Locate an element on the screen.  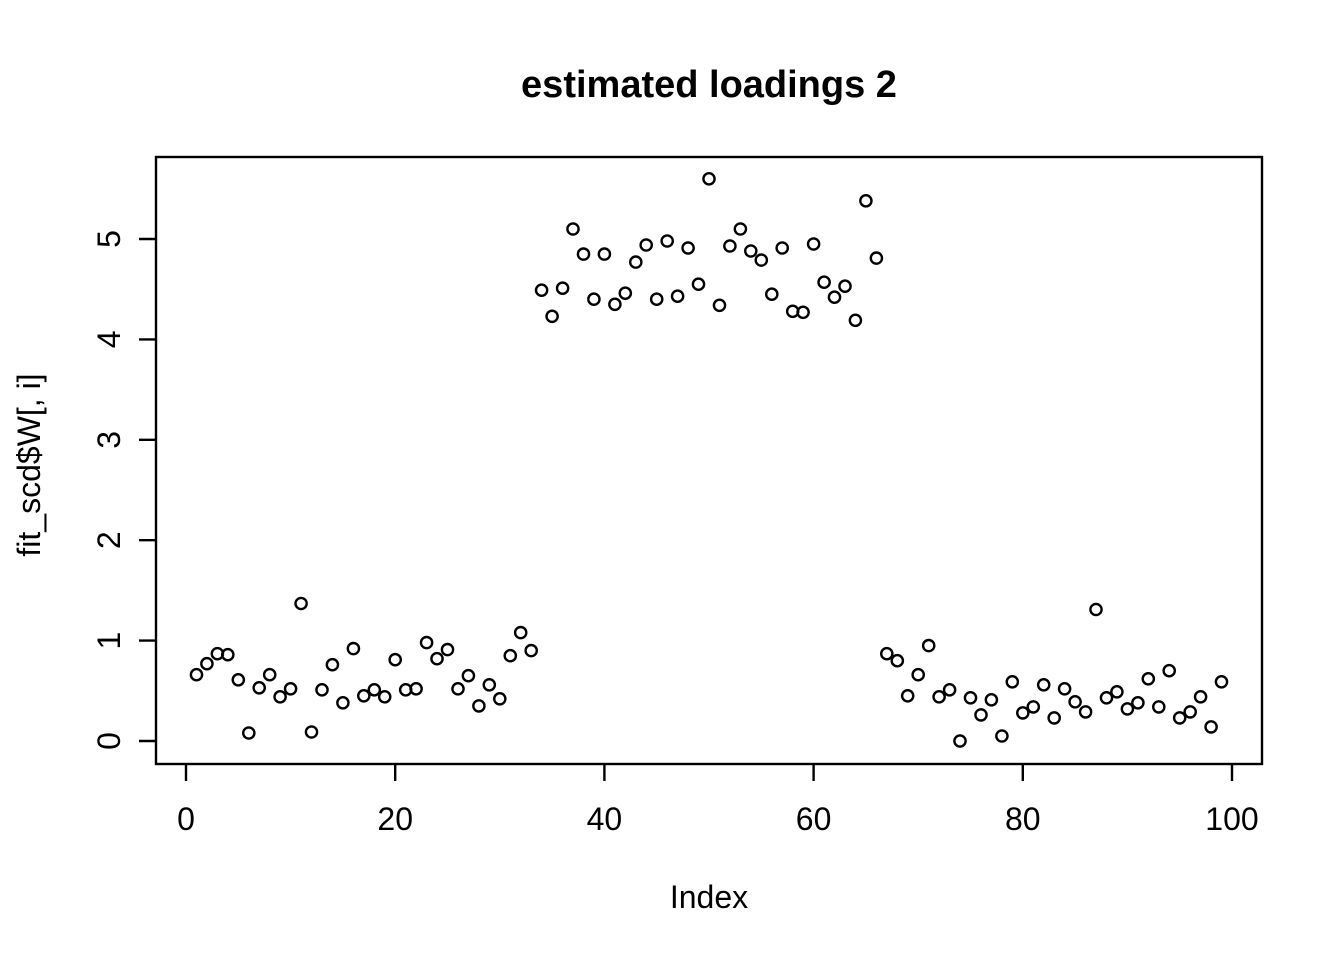
y-axis-tick-label: 0 is located at coordinates (109, 741).